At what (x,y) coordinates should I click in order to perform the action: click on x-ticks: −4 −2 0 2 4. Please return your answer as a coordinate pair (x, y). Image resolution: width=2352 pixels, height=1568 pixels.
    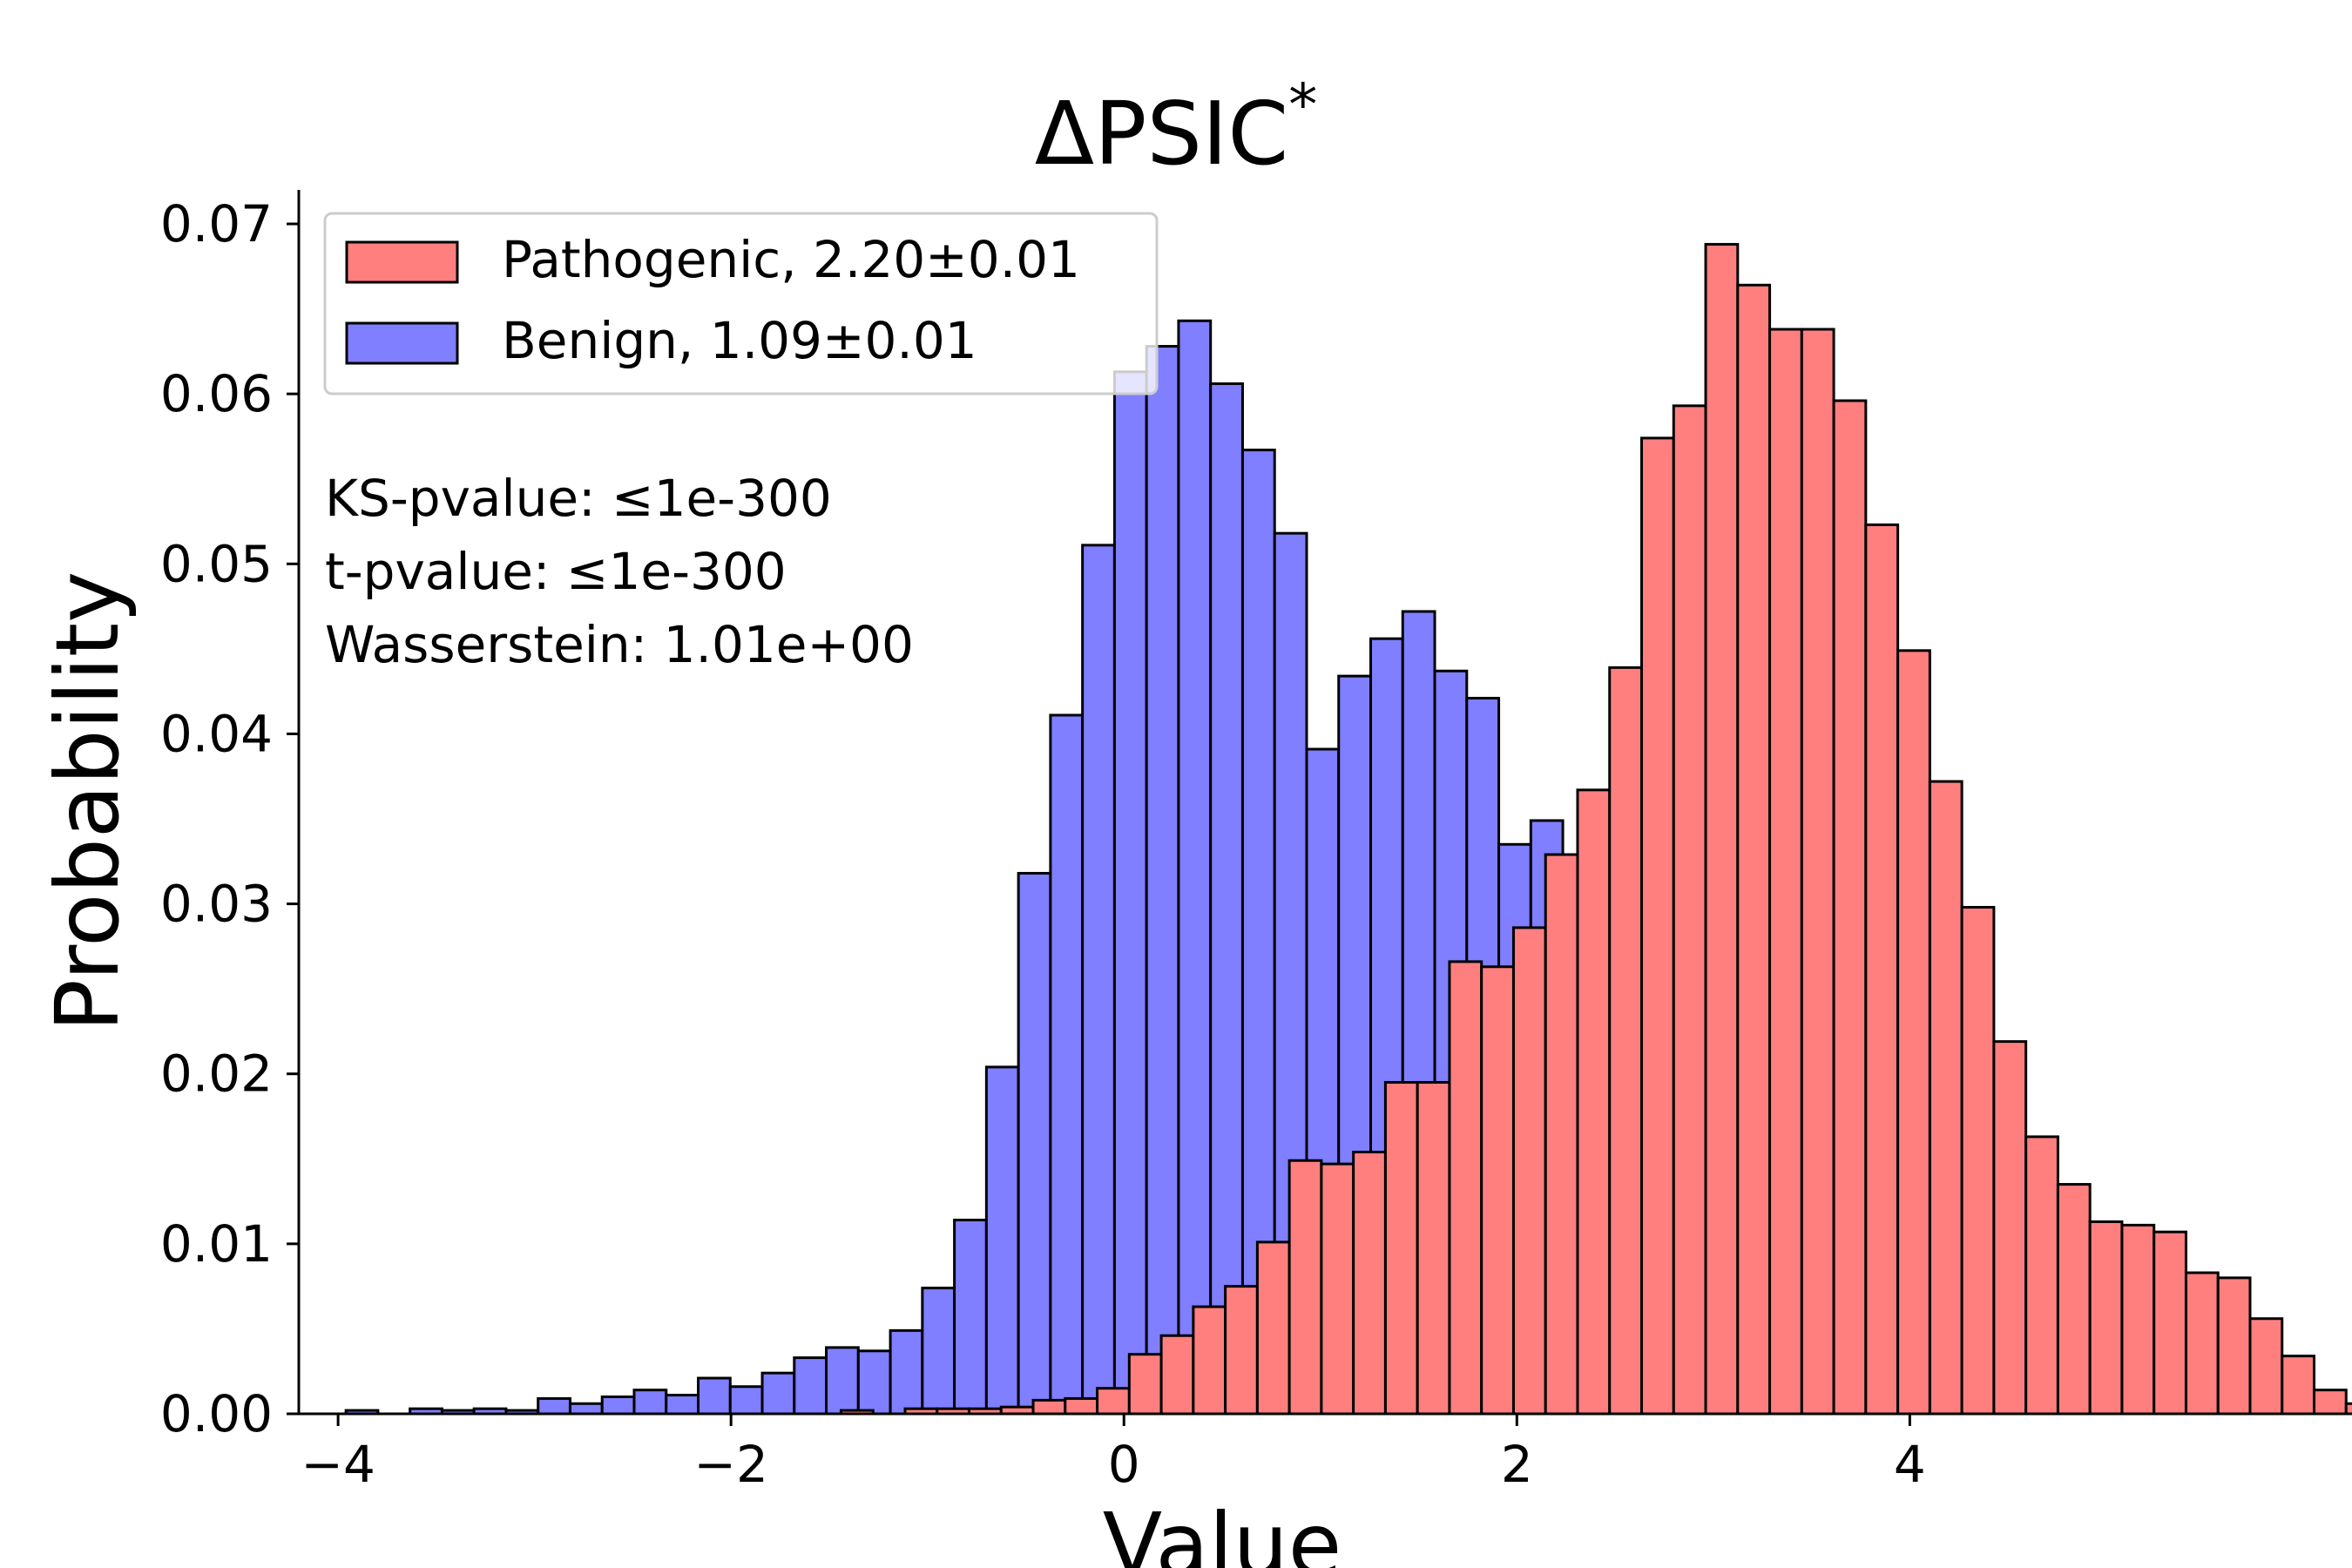
    Looking at the image, I should click on (1113, 1454).